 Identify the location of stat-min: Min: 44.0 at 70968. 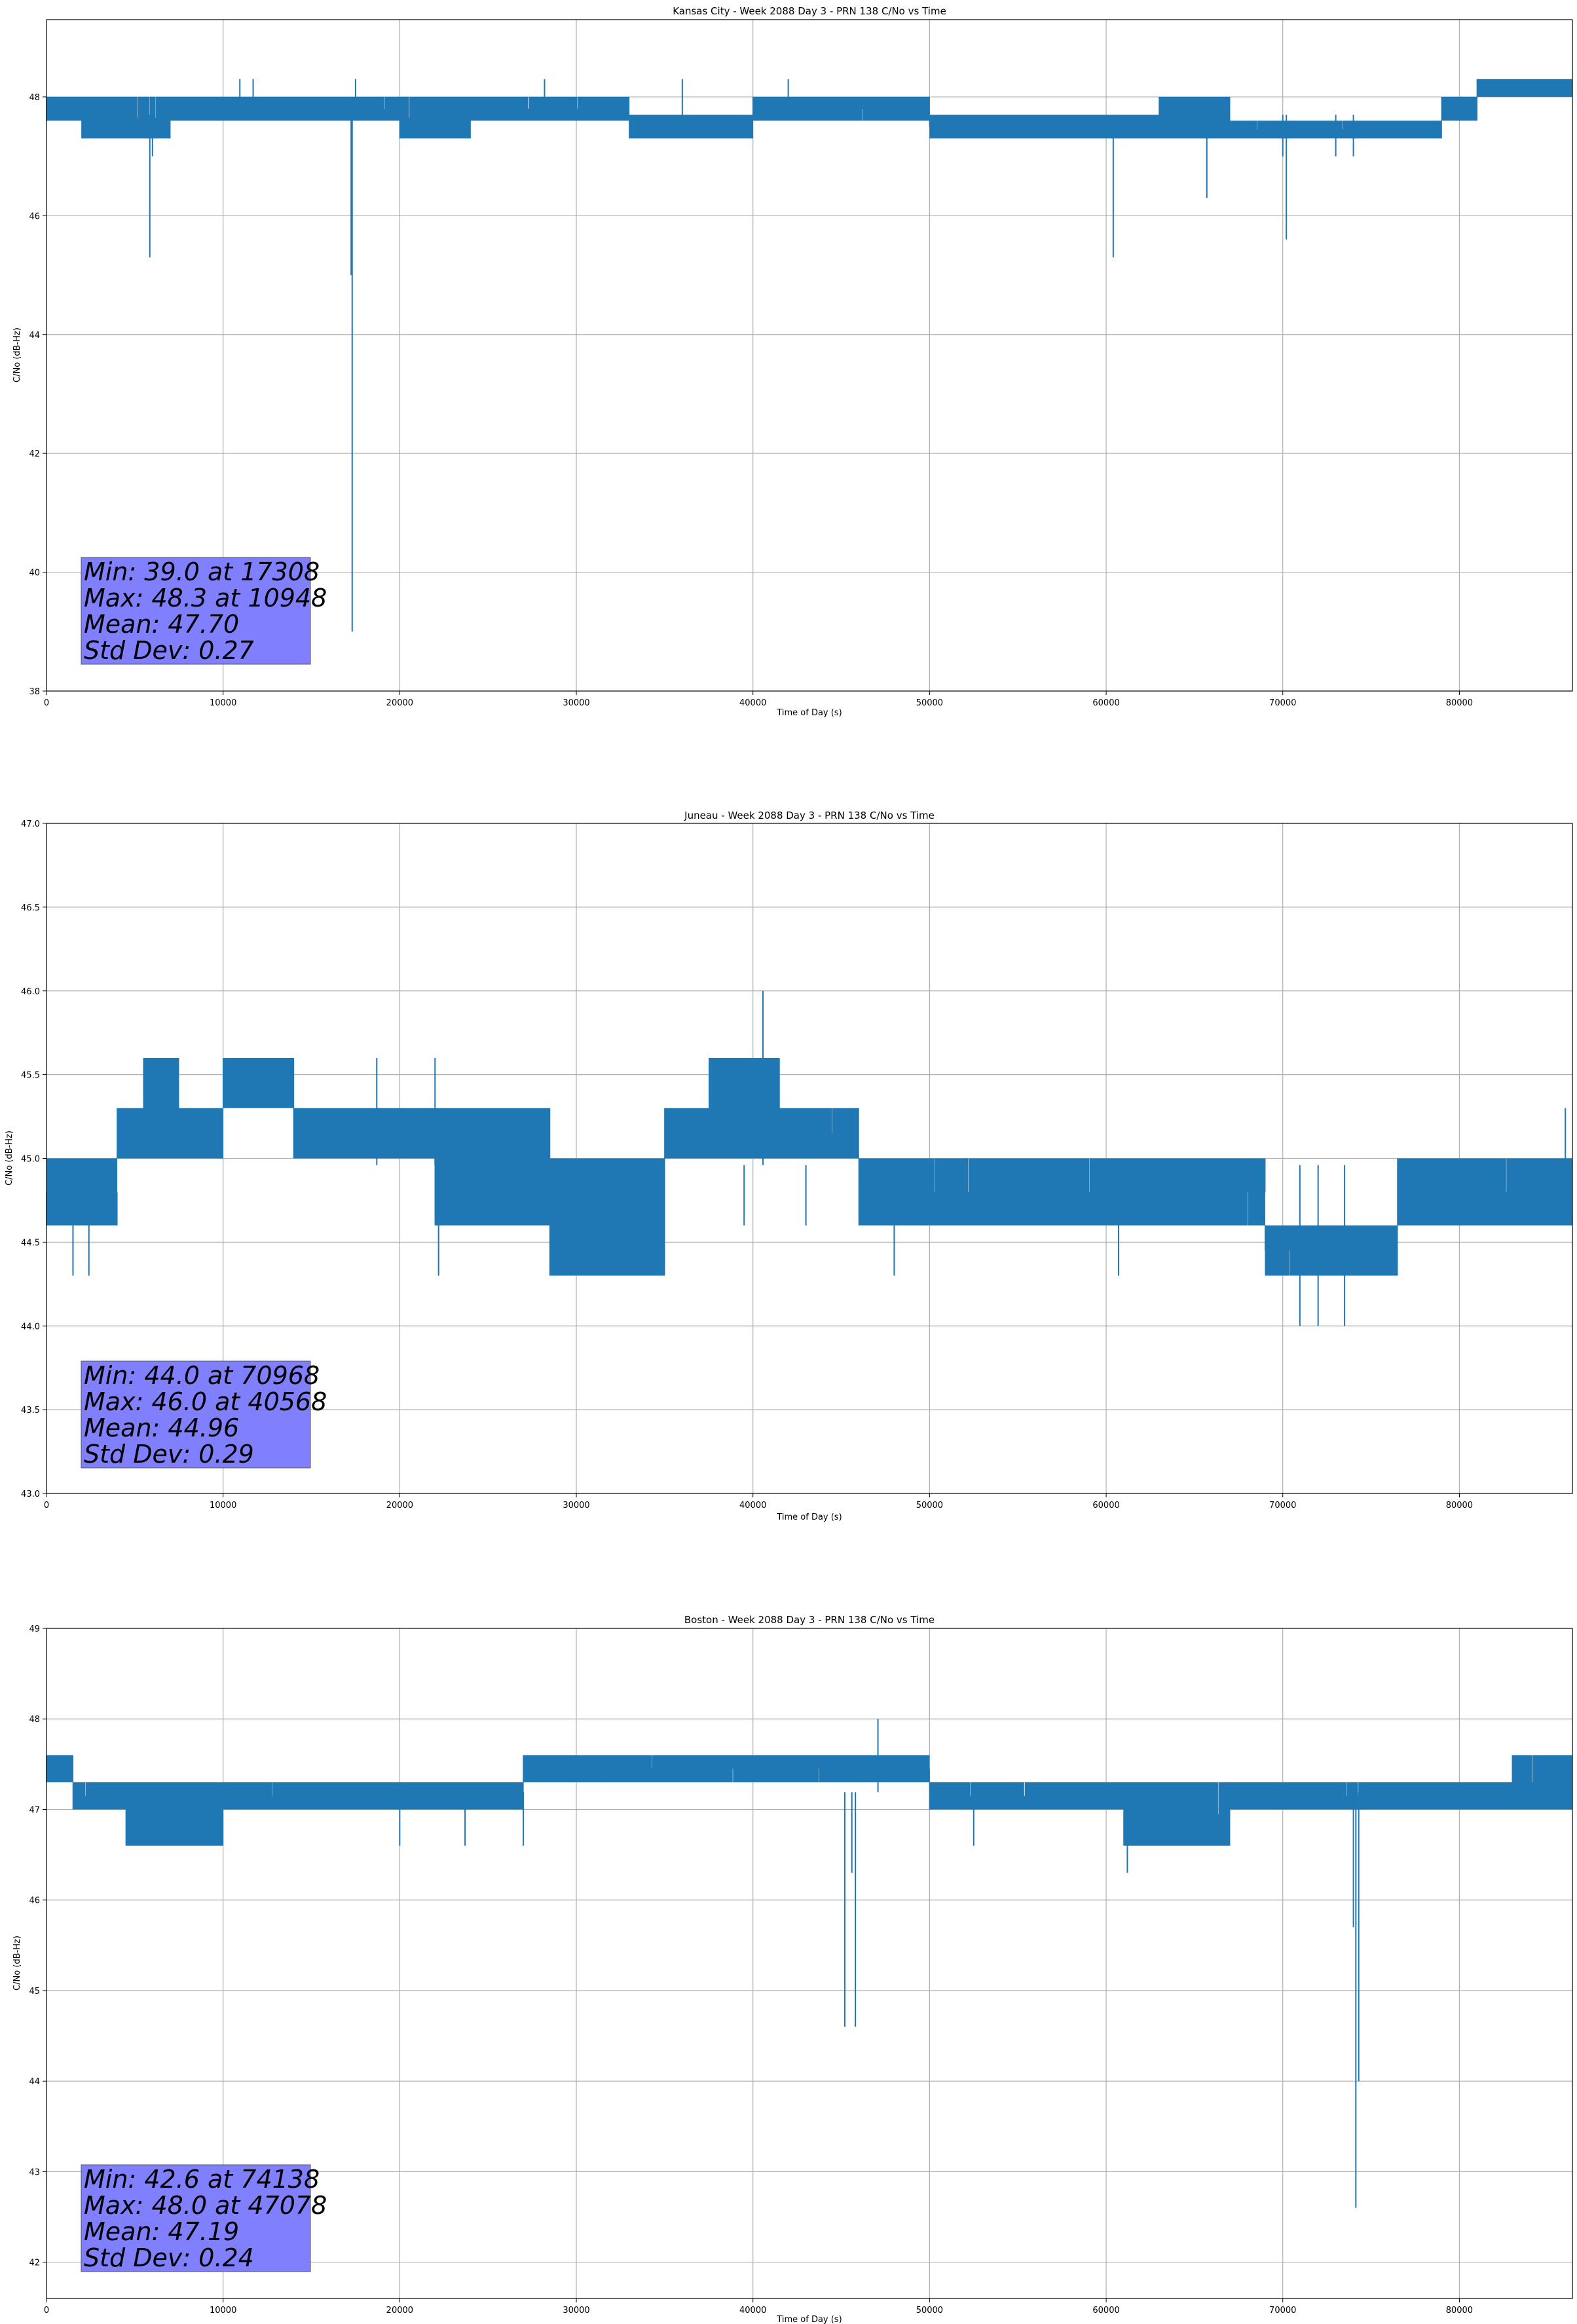
(202, 1376).